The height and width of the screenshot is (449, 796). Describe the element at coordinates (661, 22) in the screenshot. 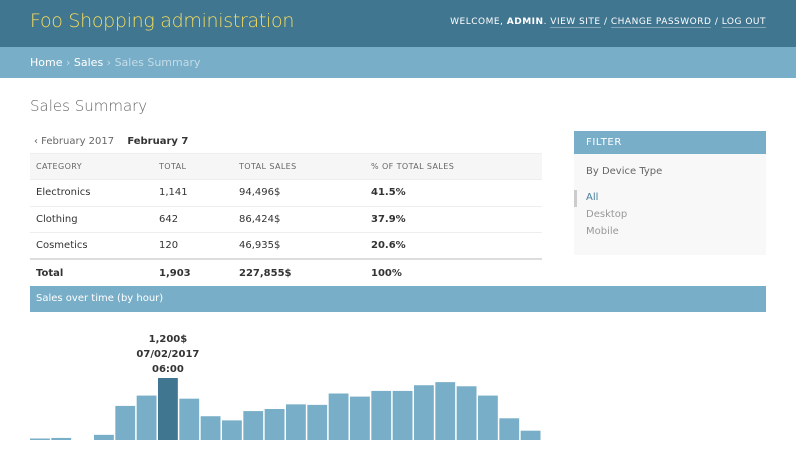

I see `change-password-link: Change password` at that location.